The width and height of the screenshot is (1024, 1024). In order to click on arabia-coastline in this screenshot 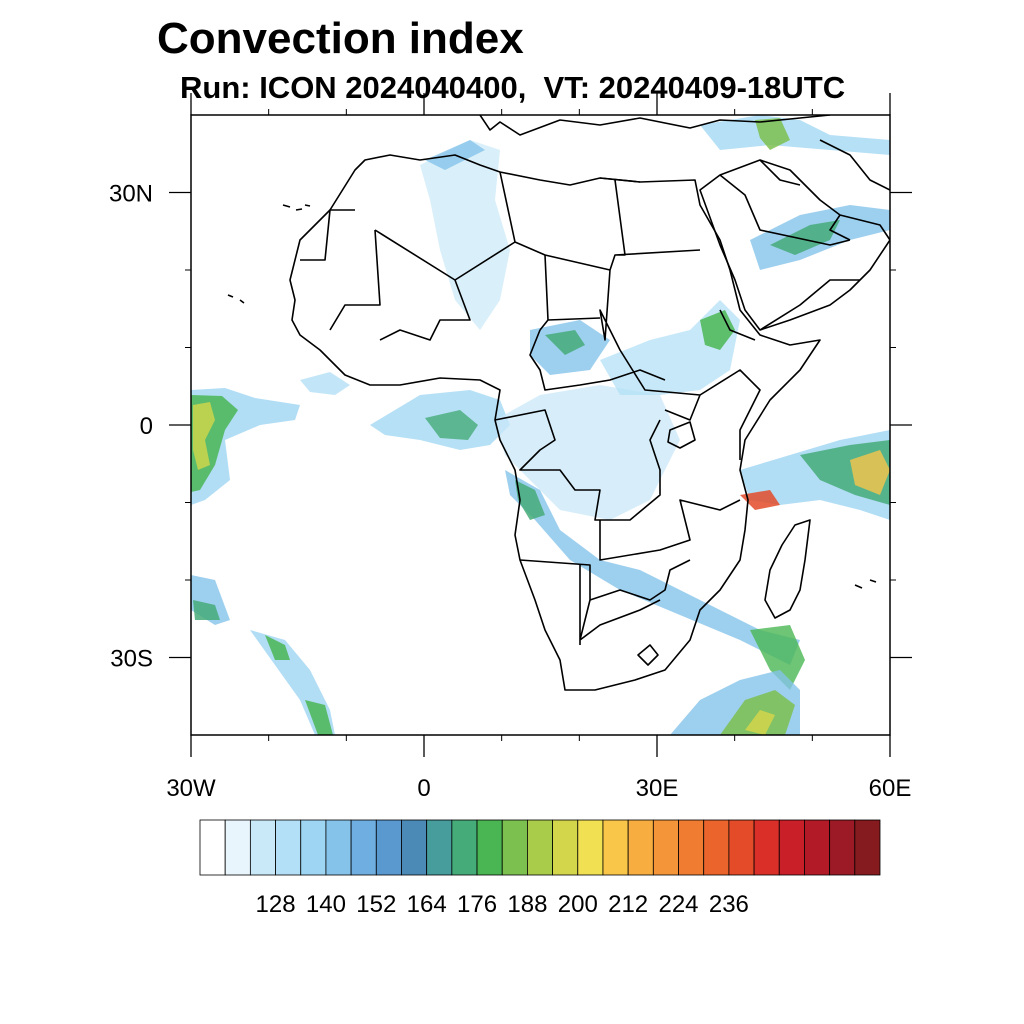, I will do `click(794, 245)`.